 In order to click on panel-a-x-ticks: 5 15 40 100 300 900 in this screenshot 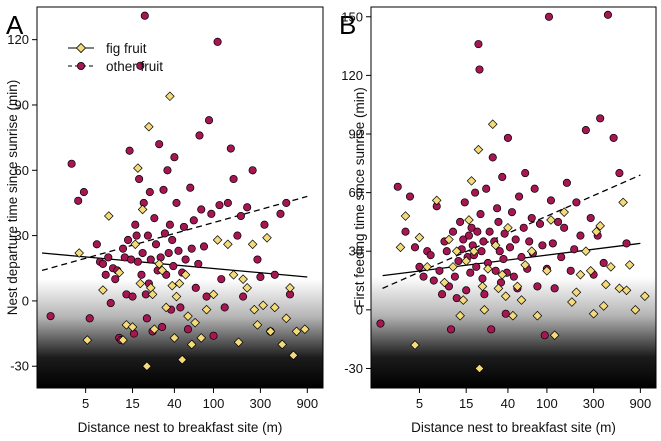, I will do `click(200, 399)`.